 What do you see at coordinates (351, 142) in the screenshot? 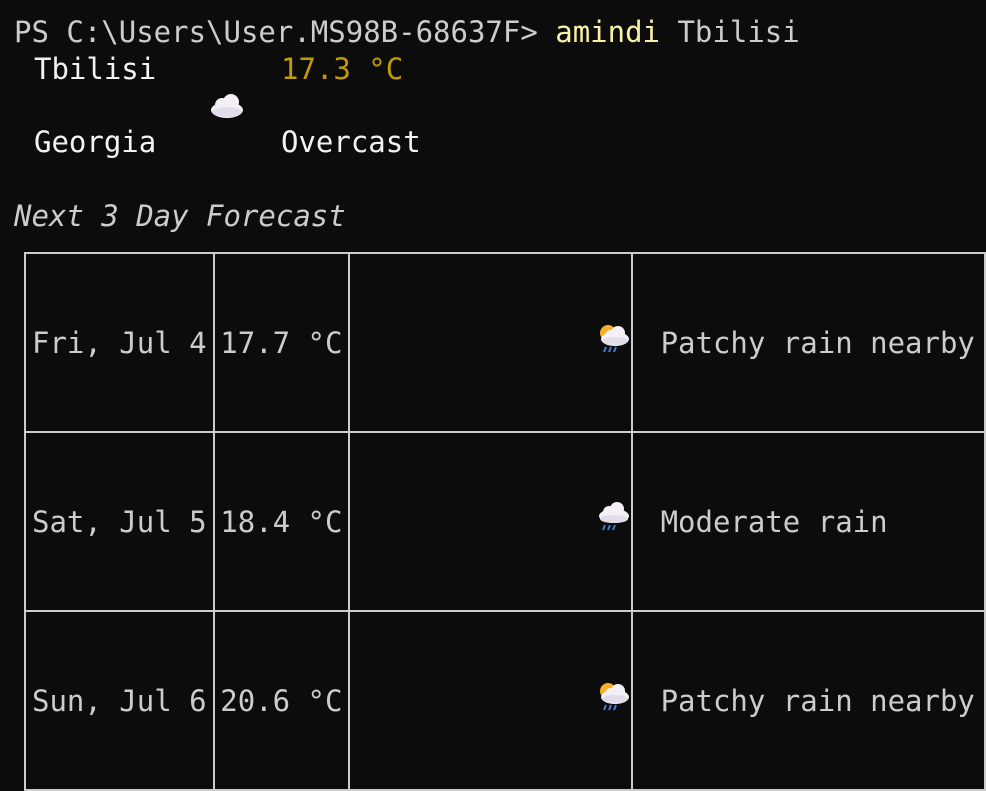
I see `current-condition: Overcast` at bounding box center [351, 142].